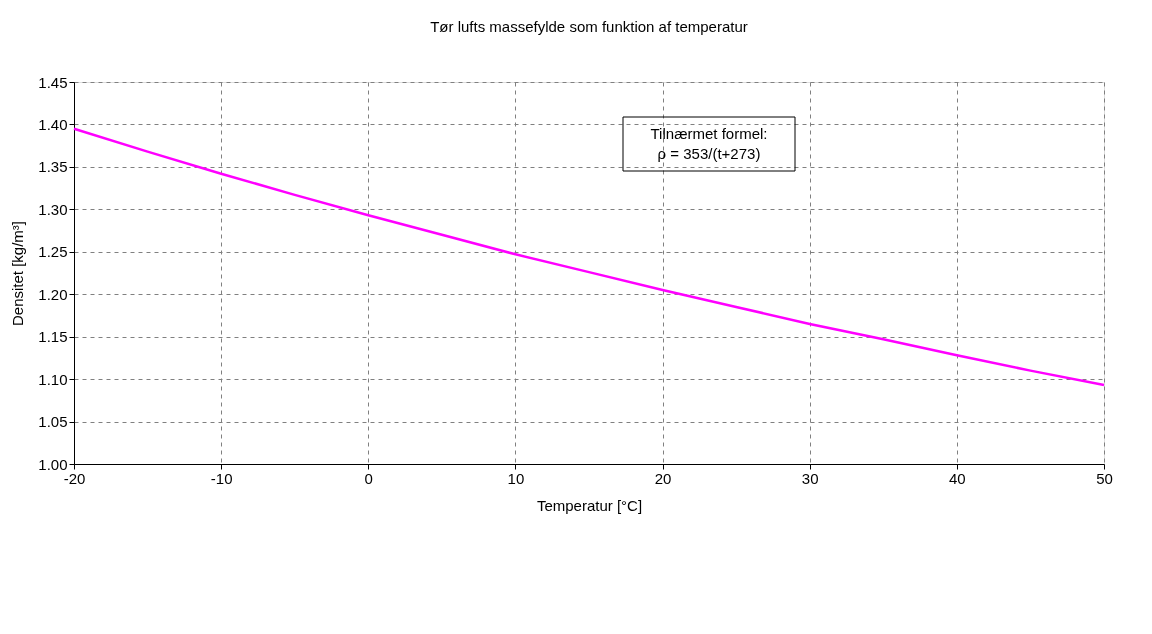  I want to click on x-tick-label: 20, so click(663, 478).